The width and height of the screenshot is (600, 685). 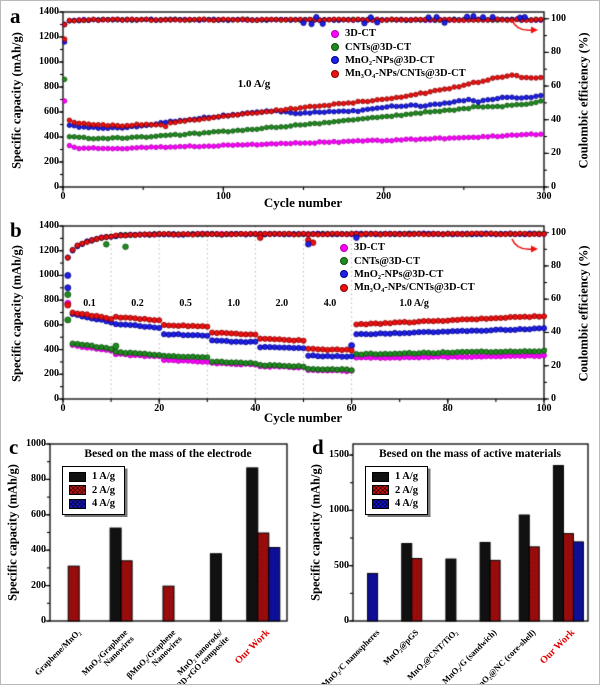 I want to click on rate-label: 1.0 A/g, so click(x=414, y=303).